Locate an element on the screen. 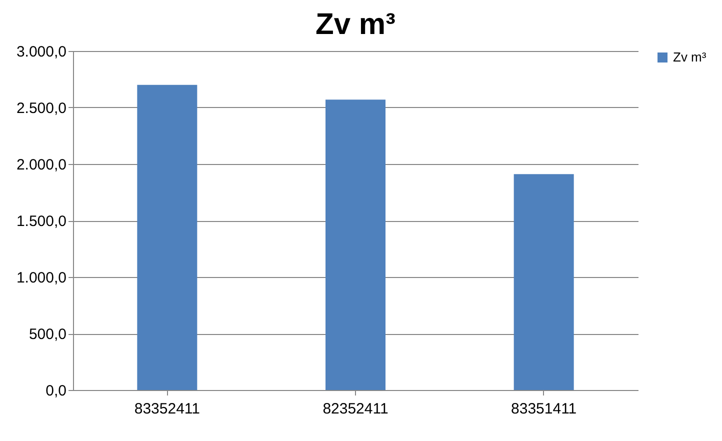 This screenshot has height=441, width=722. y-tick-label: 1.000,0 is located at coordinates (41, 278).